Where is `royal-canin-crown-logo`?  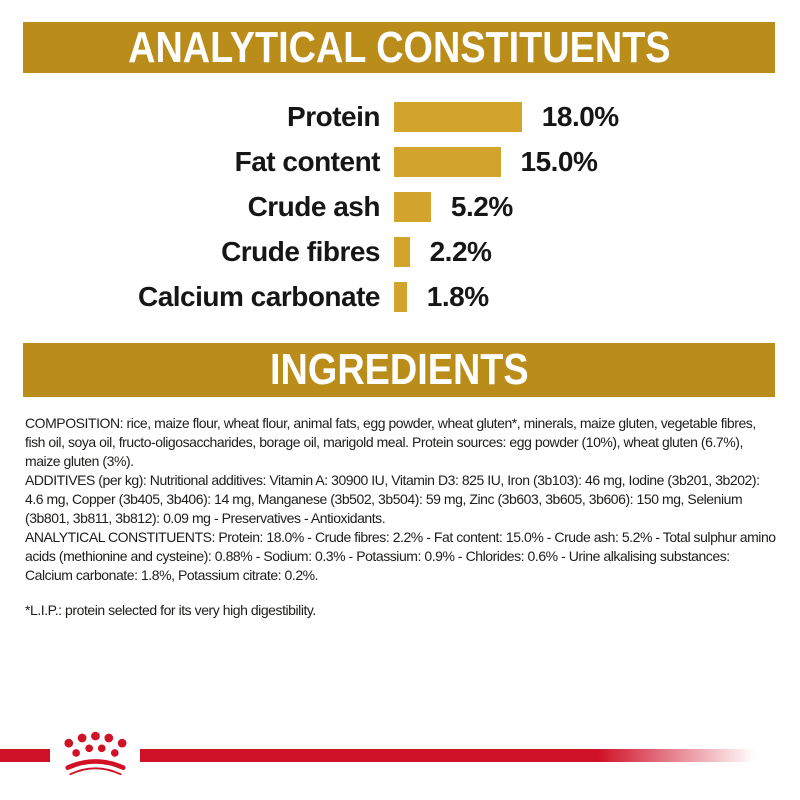 royal-canin-crown-logo is located at coordinates (95, 753).